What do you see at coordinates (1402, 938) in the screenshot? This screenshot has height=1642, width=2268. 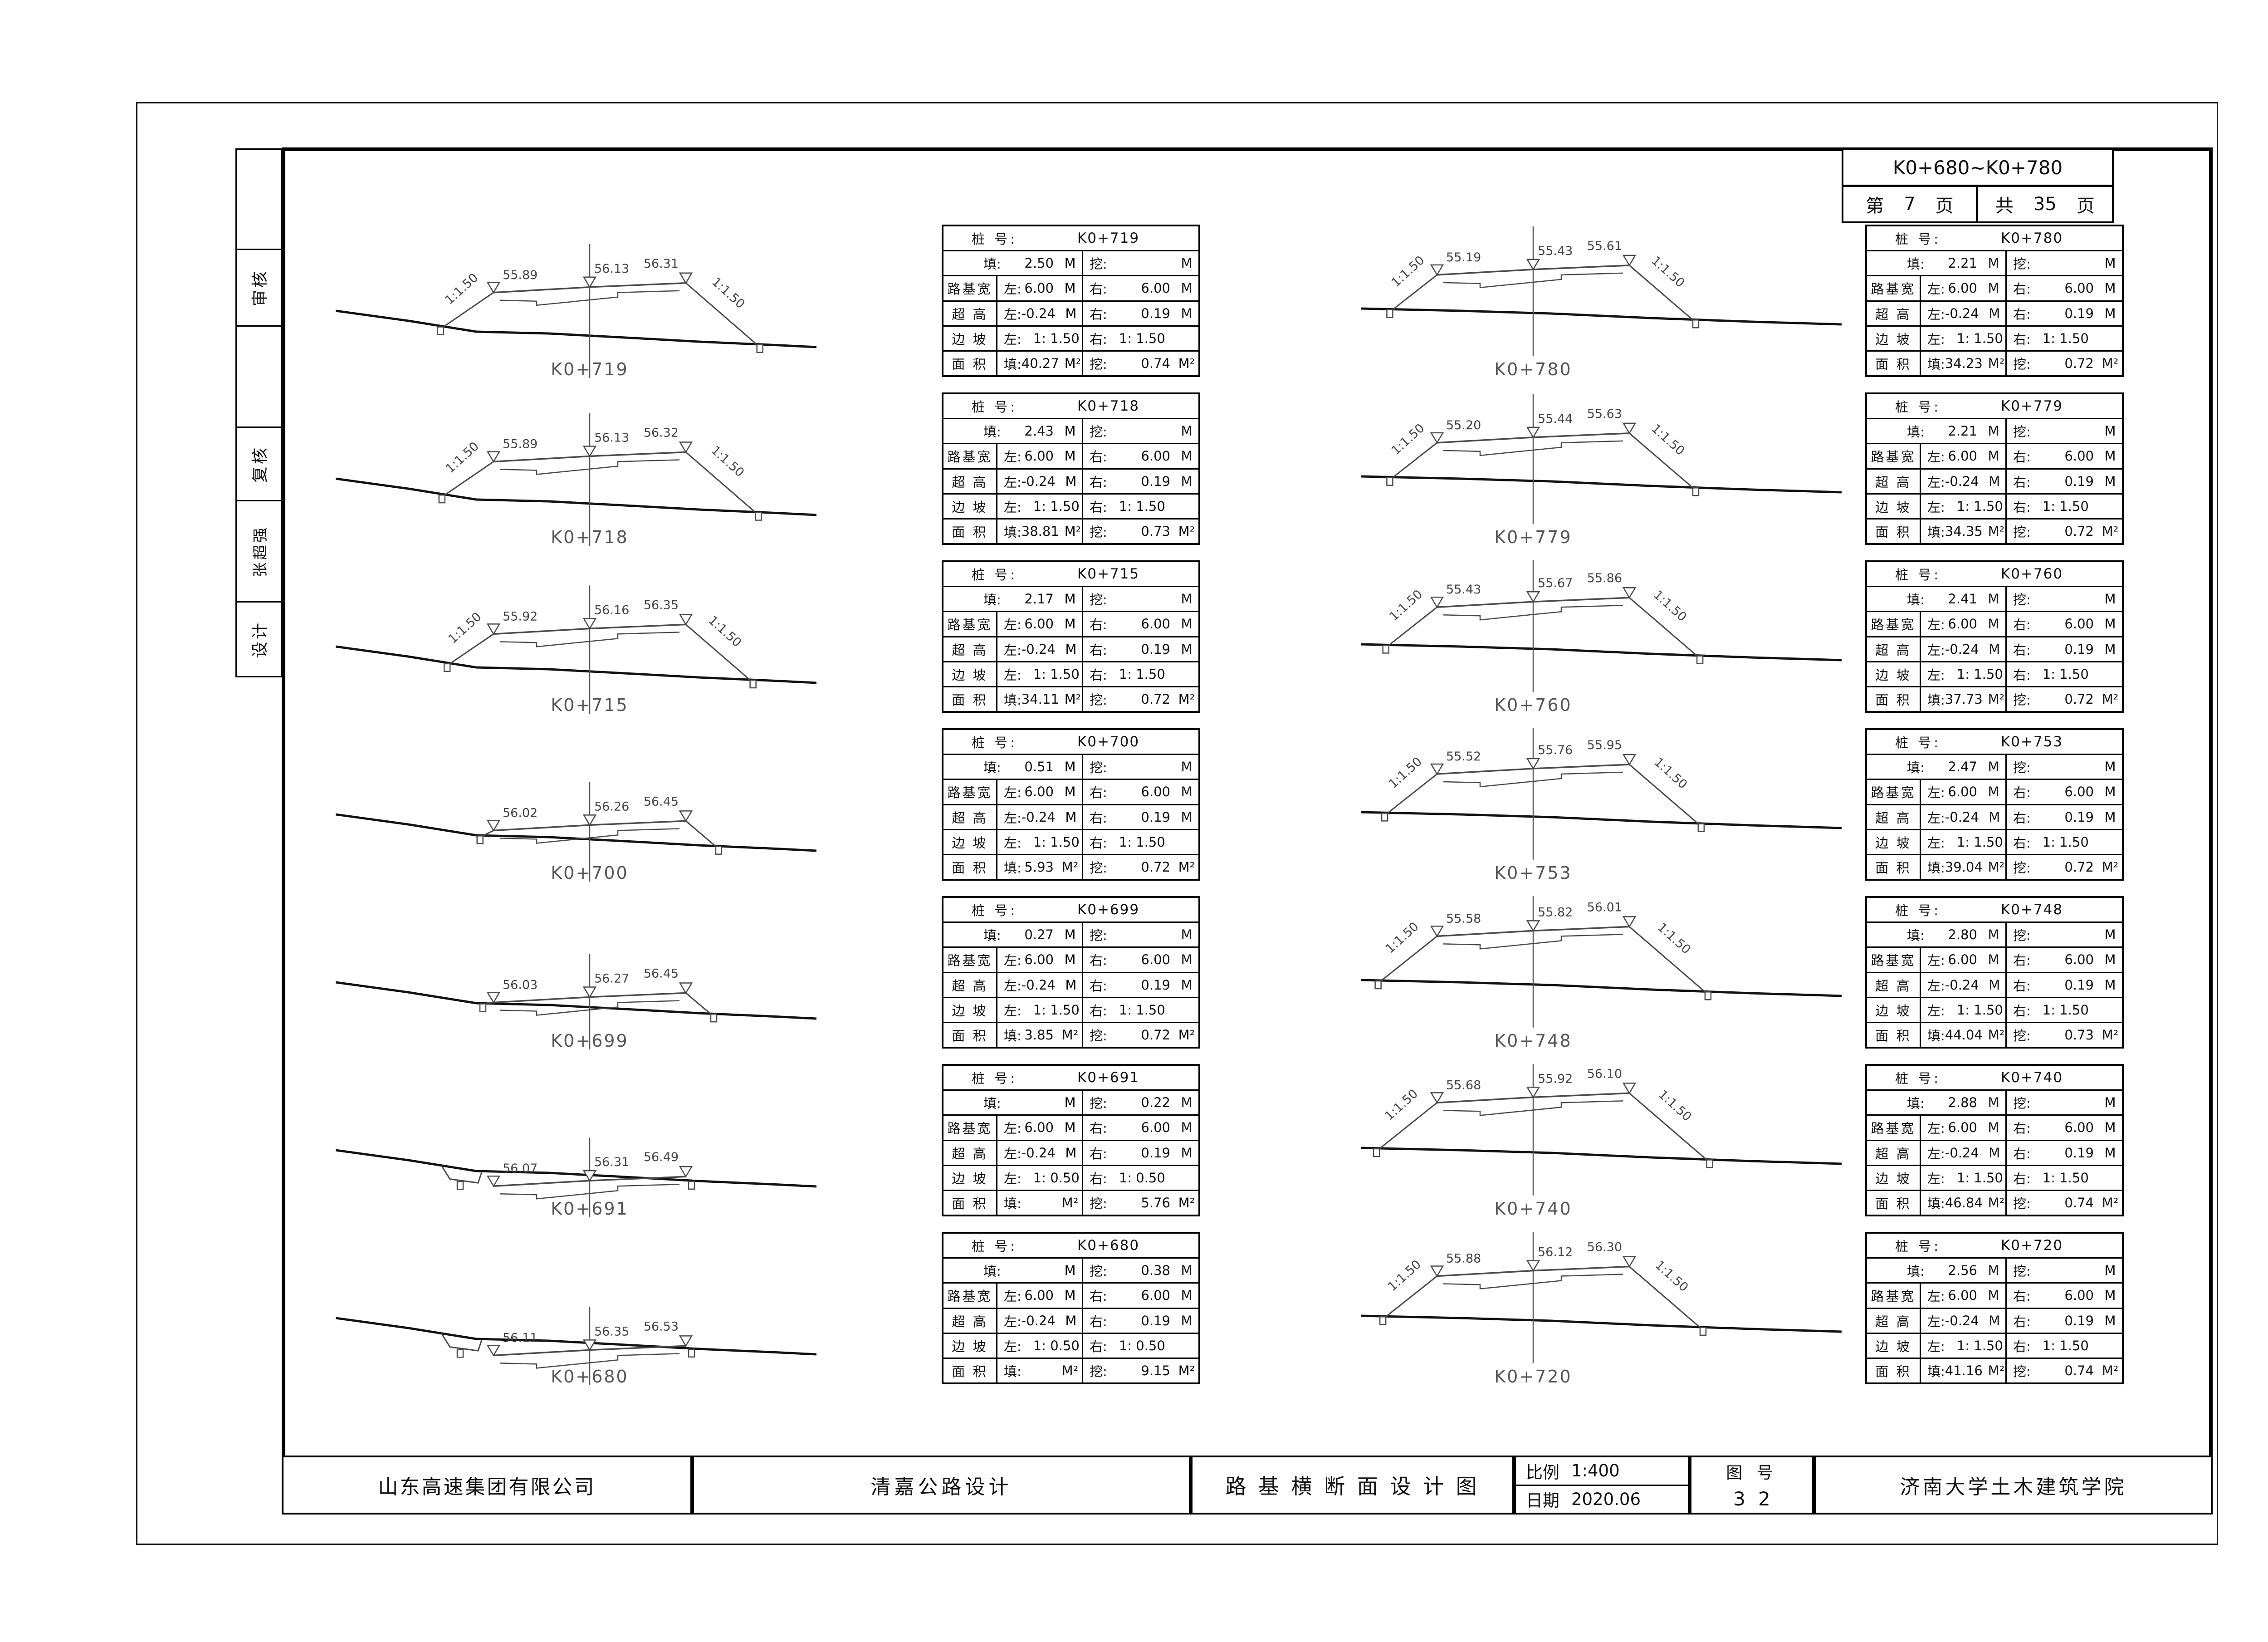 I see `left-slope-ratio-label: 1:1.50` at bounding box center [1402, 938].